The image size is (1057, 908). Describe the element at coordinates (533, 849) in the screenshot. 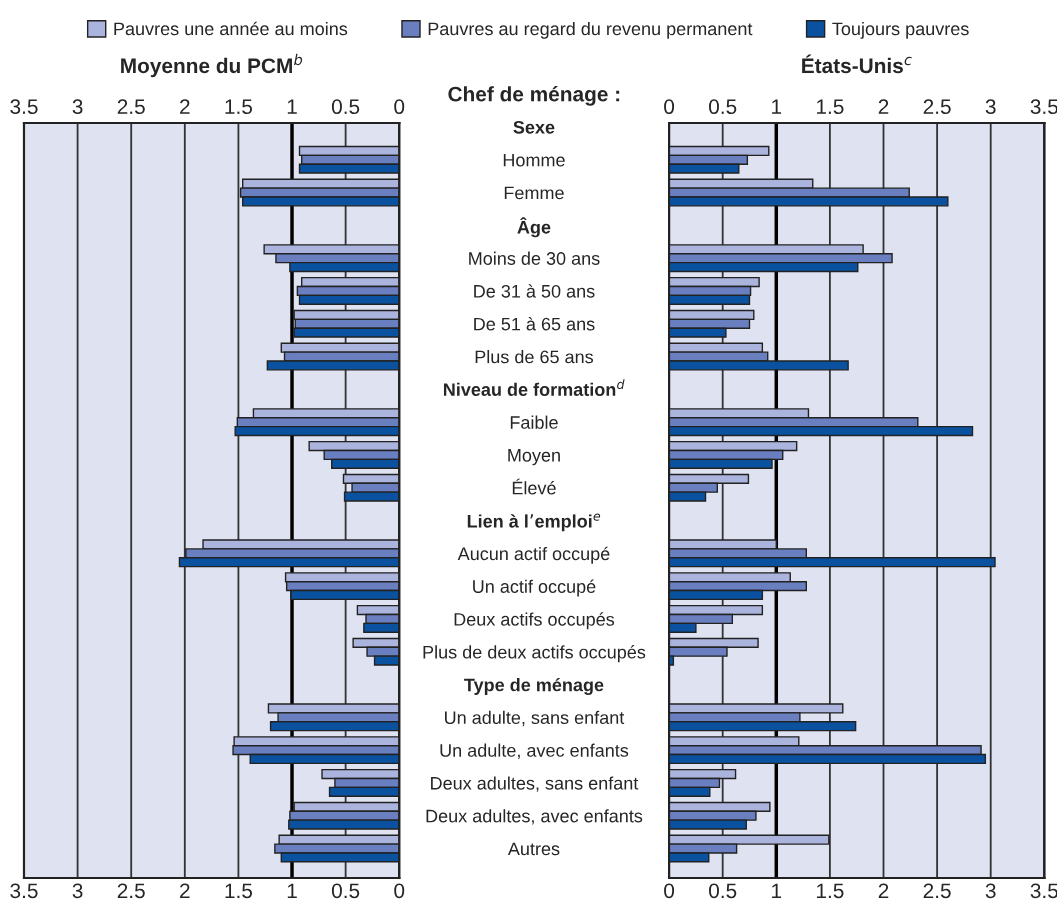

I see `y-tick-label: Autres` at that location.